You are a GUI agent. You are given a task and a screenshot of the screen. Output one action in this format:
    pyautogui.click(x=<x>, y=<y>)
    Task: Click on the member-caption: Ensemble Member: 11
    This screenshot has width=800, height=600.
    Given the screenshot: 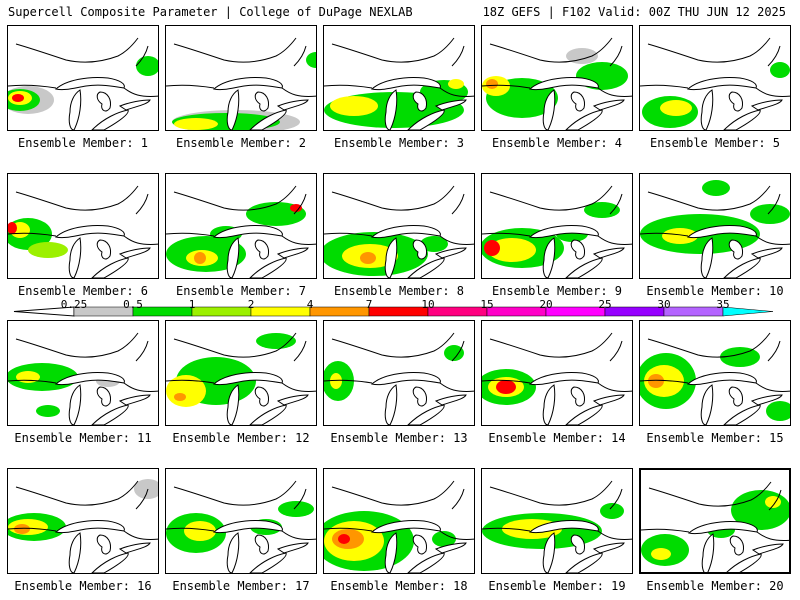 What is the action you would take?
    pyautogui.click(x=83, y=438)
    